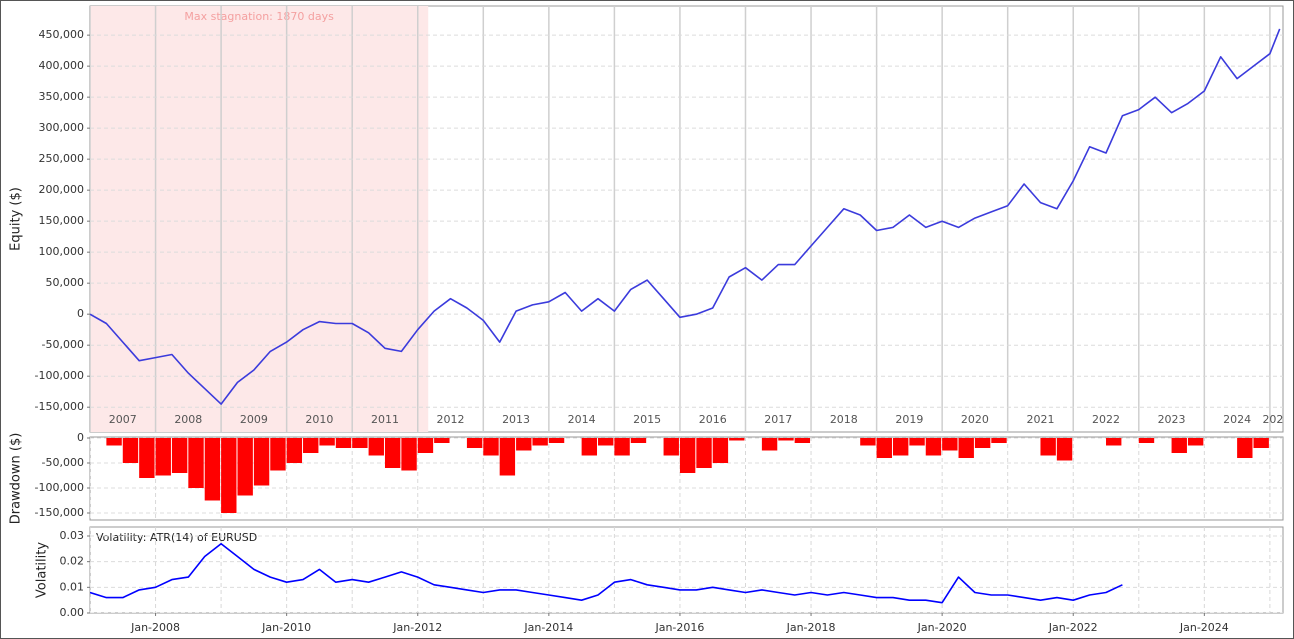  What do you see at coordinates (909, 419) in the screenshot?
I see `year-label: 2019` at bounding box center [909, 419].